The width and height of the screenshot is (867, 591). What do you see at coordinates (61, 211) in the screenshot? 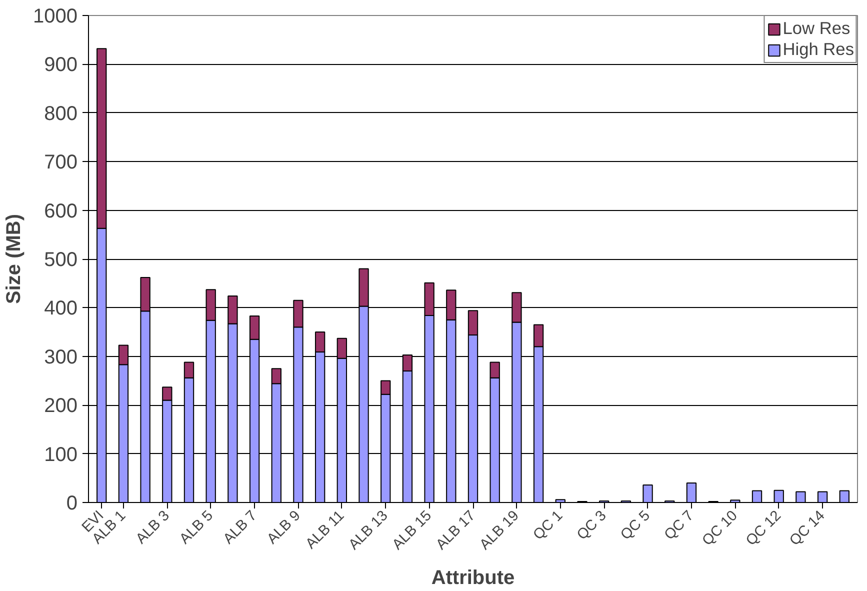
I see `y-tick-label: 600` at bounding box center [61, 211].